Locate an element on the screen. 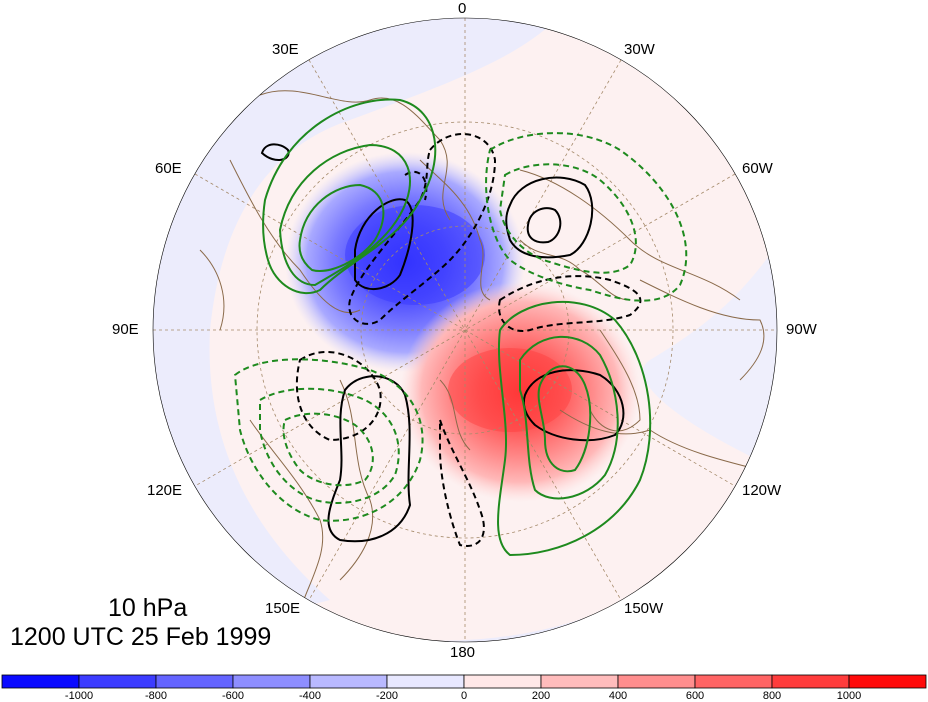 The image size is (928, 702). colorbar is located at coordinates (464, 681).